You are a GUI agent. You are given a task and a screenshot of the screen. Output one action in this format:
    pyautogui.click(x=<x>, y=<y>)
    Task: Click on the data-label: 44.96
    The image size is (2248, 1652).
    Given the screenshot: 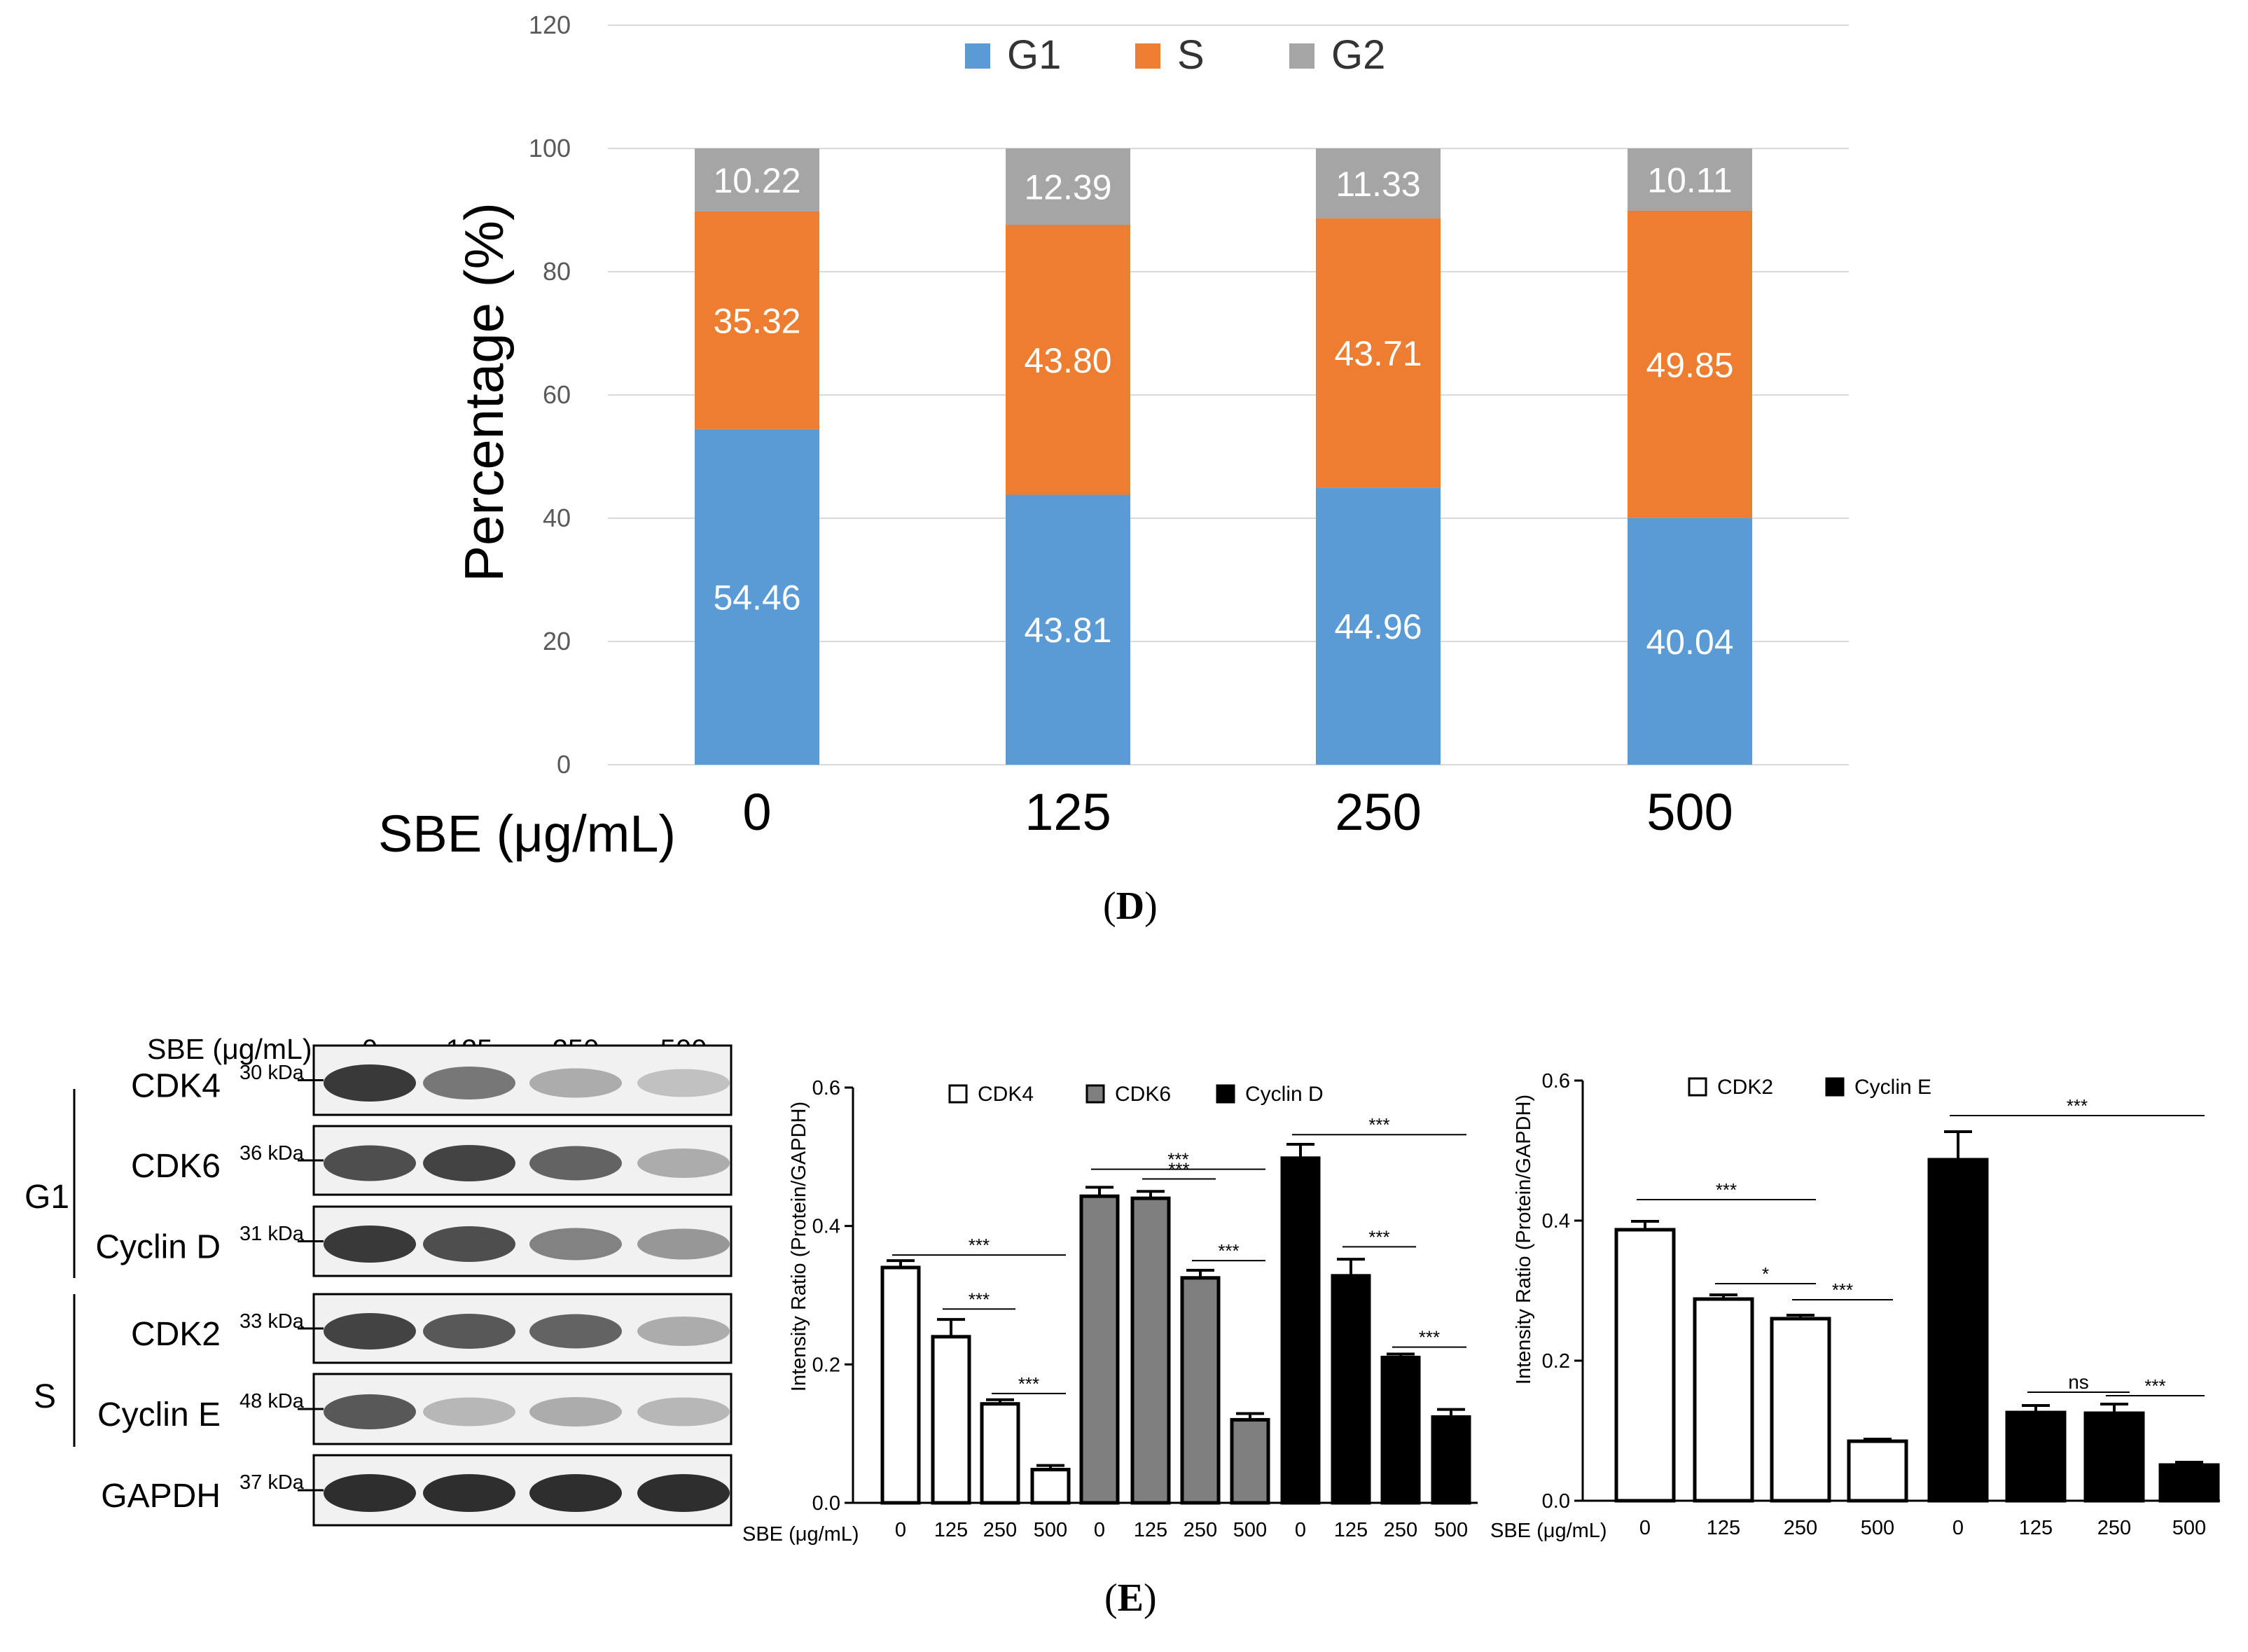 What is the action you would take?
    pyautogui.click(x=1378, y=626)
    